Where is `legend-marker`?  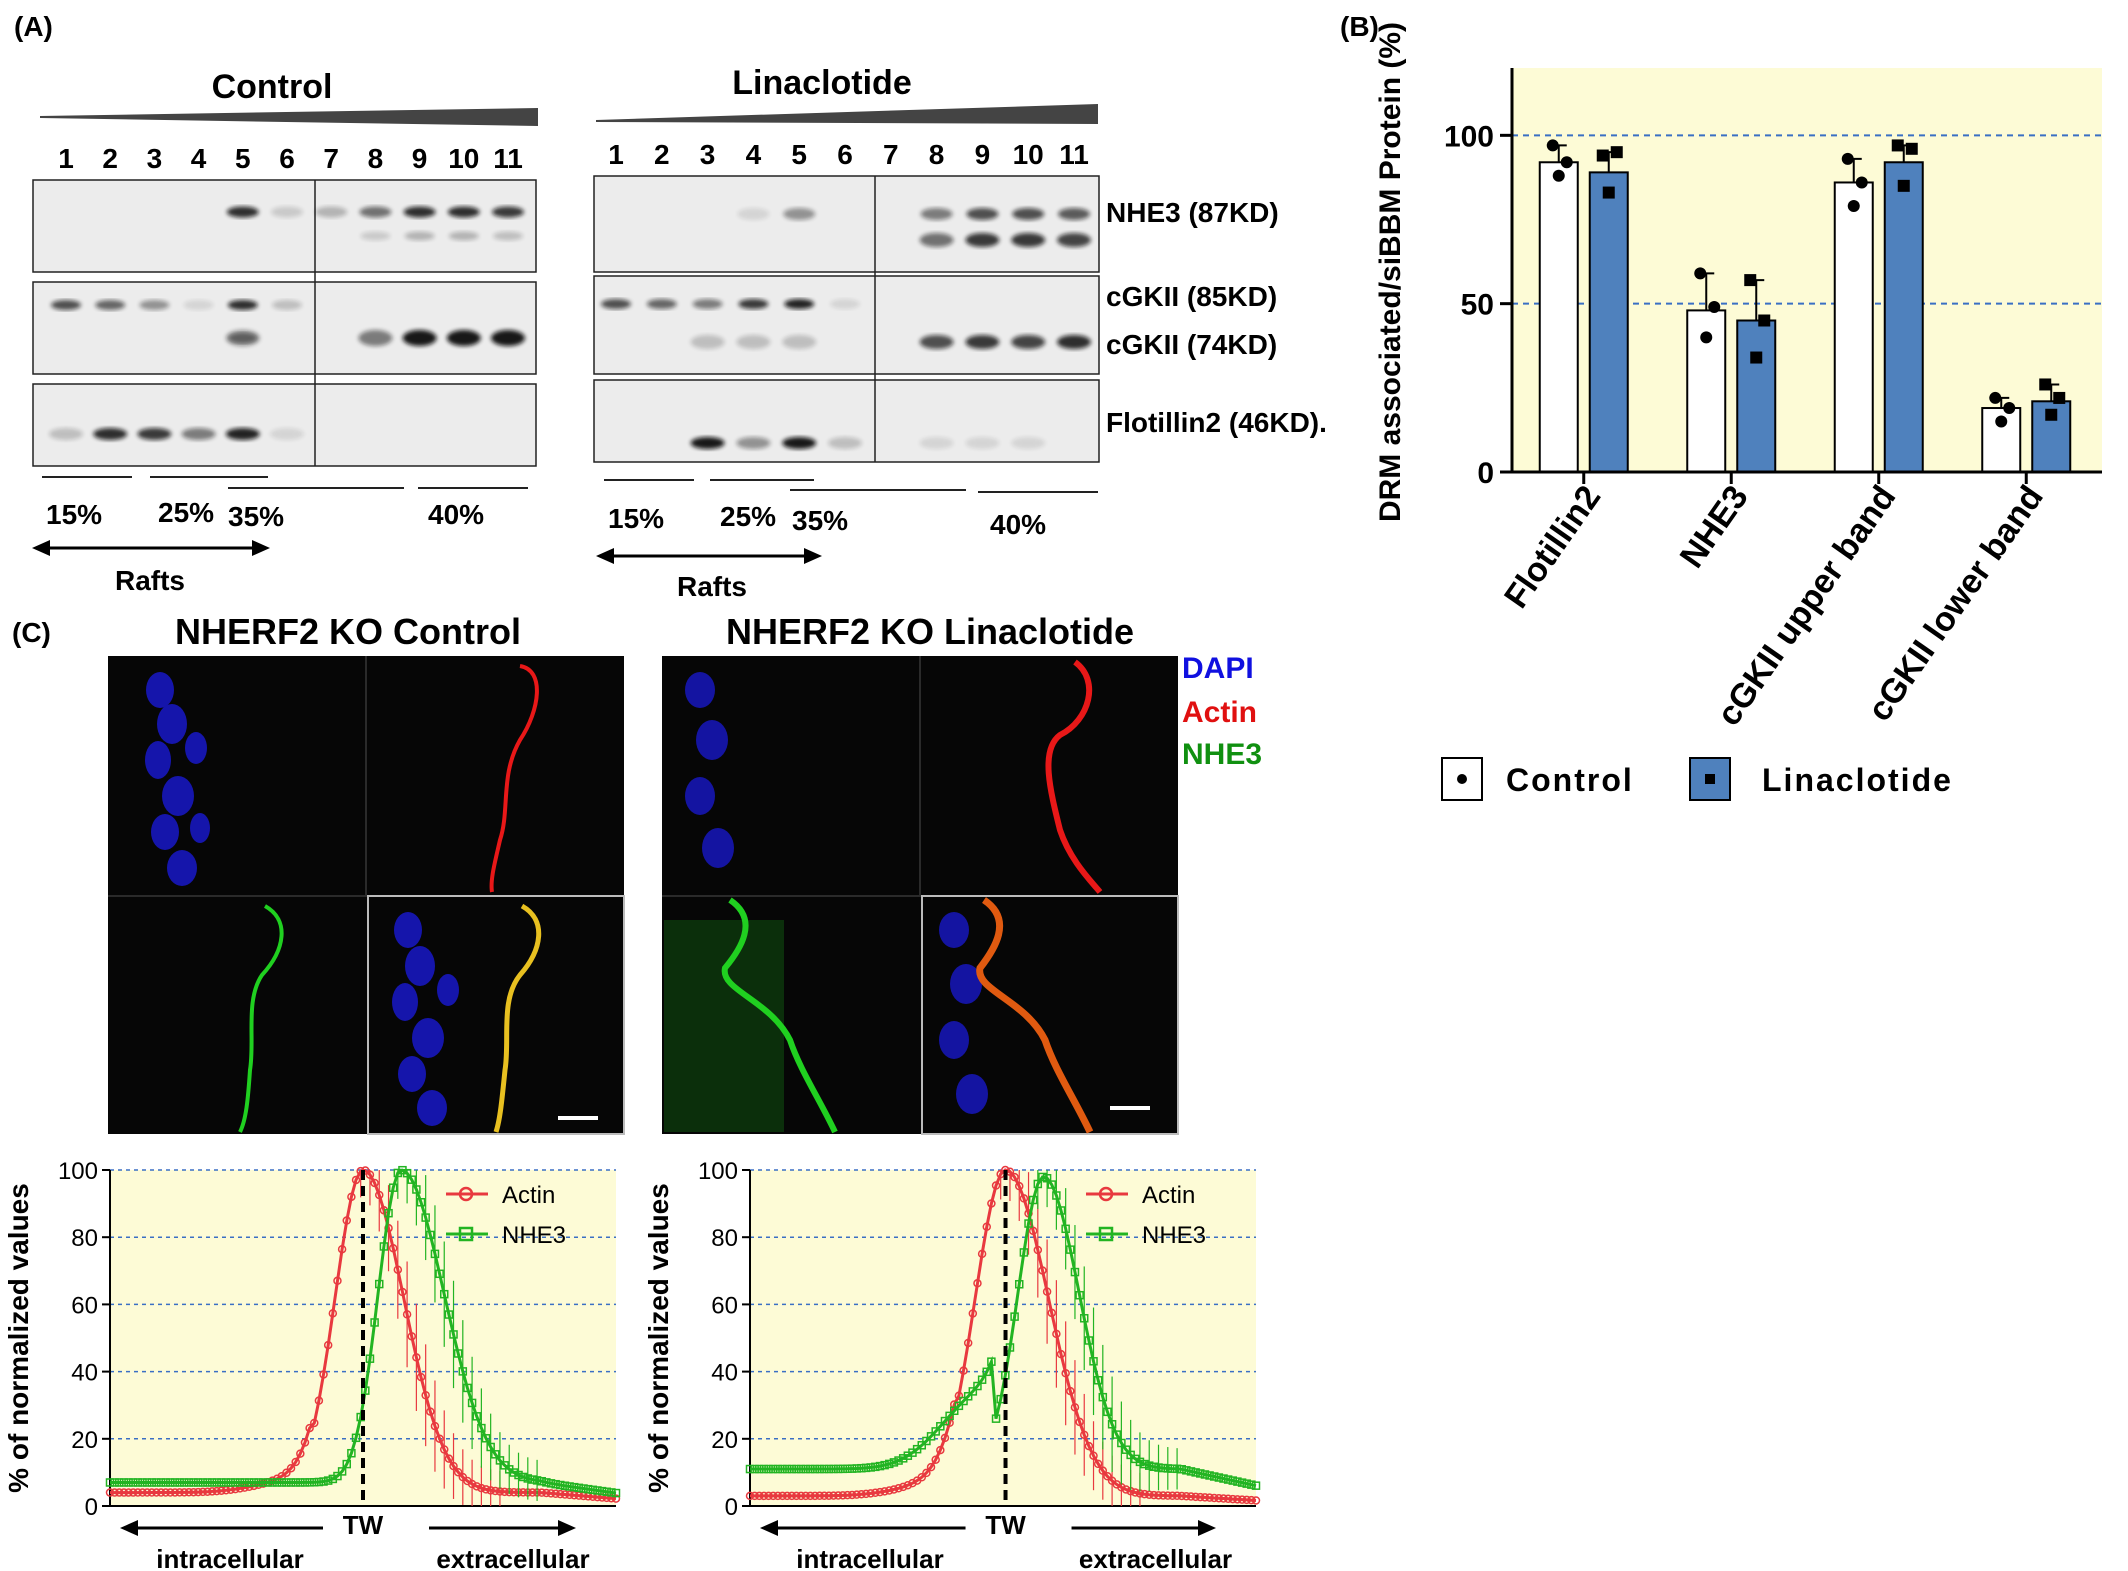 legend-marker is located at coordinates (1106, 1194).